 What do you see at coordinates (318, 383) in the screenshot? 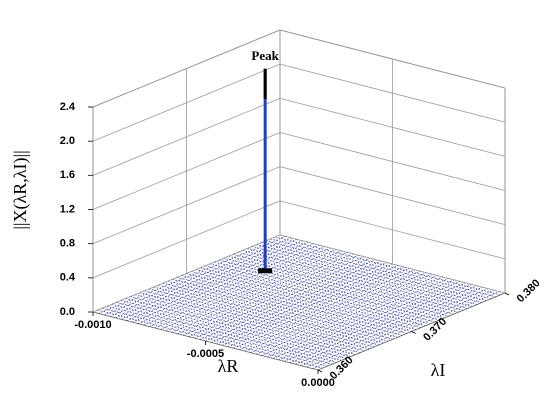
I see `x-tick-label: 0.0000` at bounding box center [318, 383].